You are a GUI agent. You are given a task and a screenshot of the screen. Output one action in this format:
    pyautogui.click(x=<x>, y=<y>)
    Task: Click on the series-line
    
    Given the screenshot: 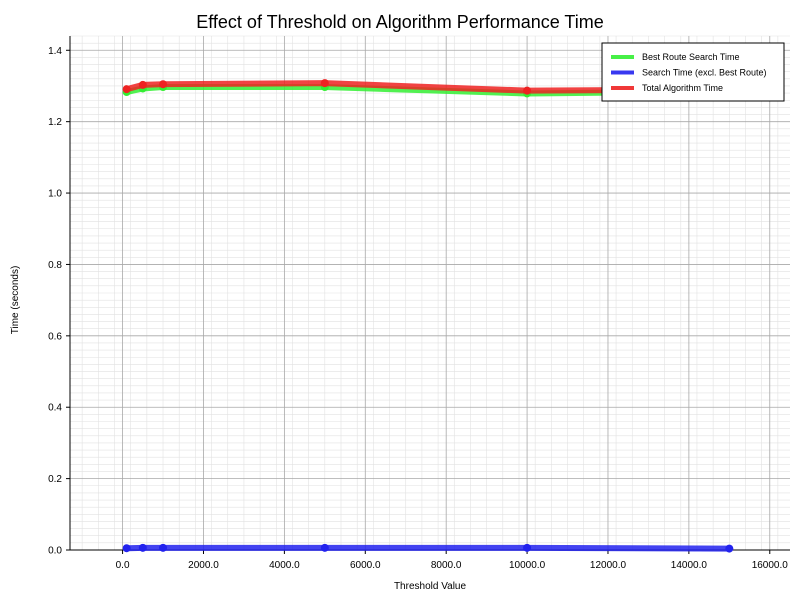 What is the action you would take?
    pyautogui.click(x=428, y=548)
    